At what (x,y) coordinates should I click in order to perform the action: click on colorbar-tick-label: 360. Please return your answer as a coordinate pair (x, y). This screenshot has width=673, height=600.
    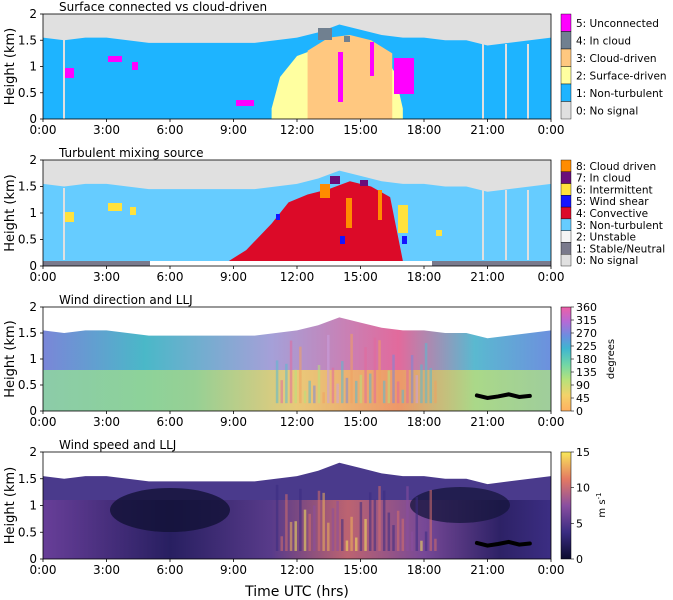
    Looking at the image, I should click on (586, 307).